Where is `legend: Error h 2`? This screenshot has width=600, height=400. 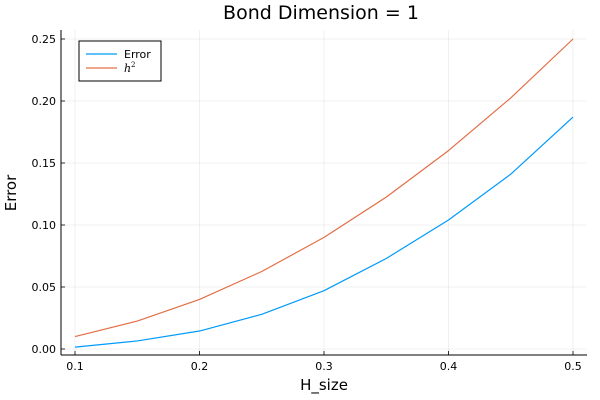 legend: Error h 2 is located at coordinates (120, 61).